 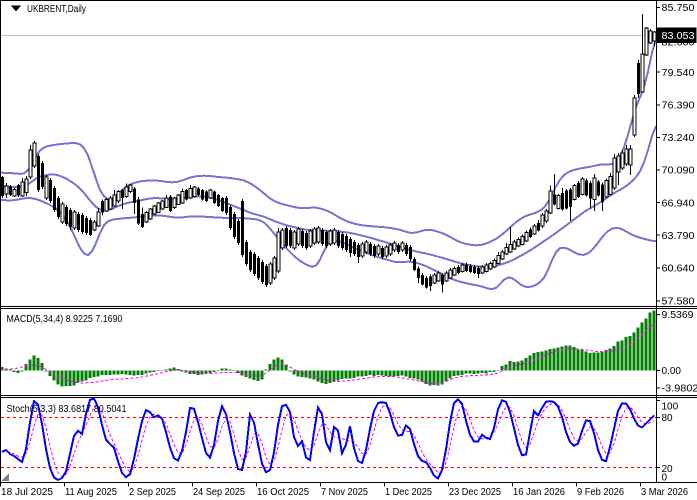 What do you see at coordinates (678, 106) in the screenshot?
I see `svg-text: 76.390` at bounding box center [678, 106].